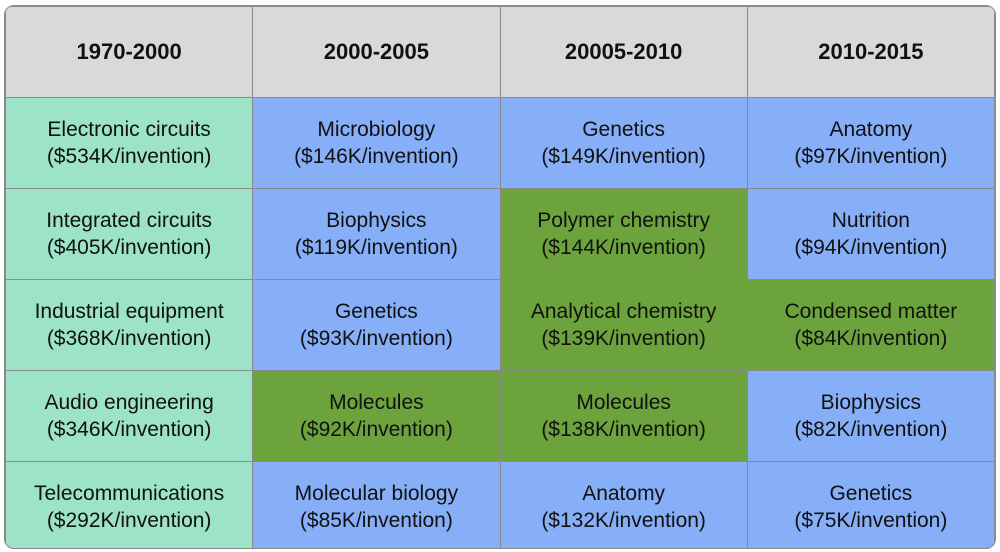  Describe the element at coordinates (871, 156) in the screenshot. I see `value-per-invention: ($97K/invention)` at that location.